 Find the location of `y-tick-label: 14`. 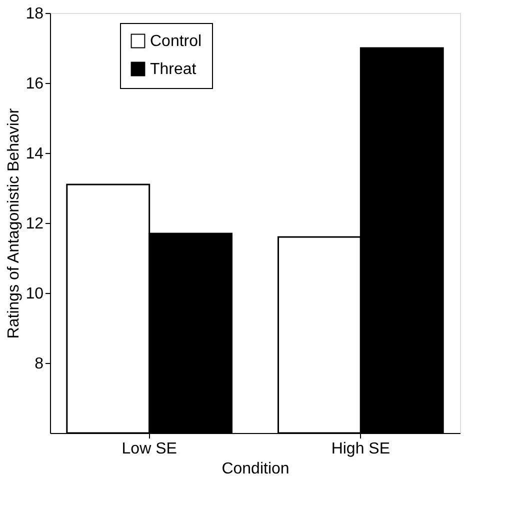

y-tick-label: 14 is located at coordinates (35, 154).